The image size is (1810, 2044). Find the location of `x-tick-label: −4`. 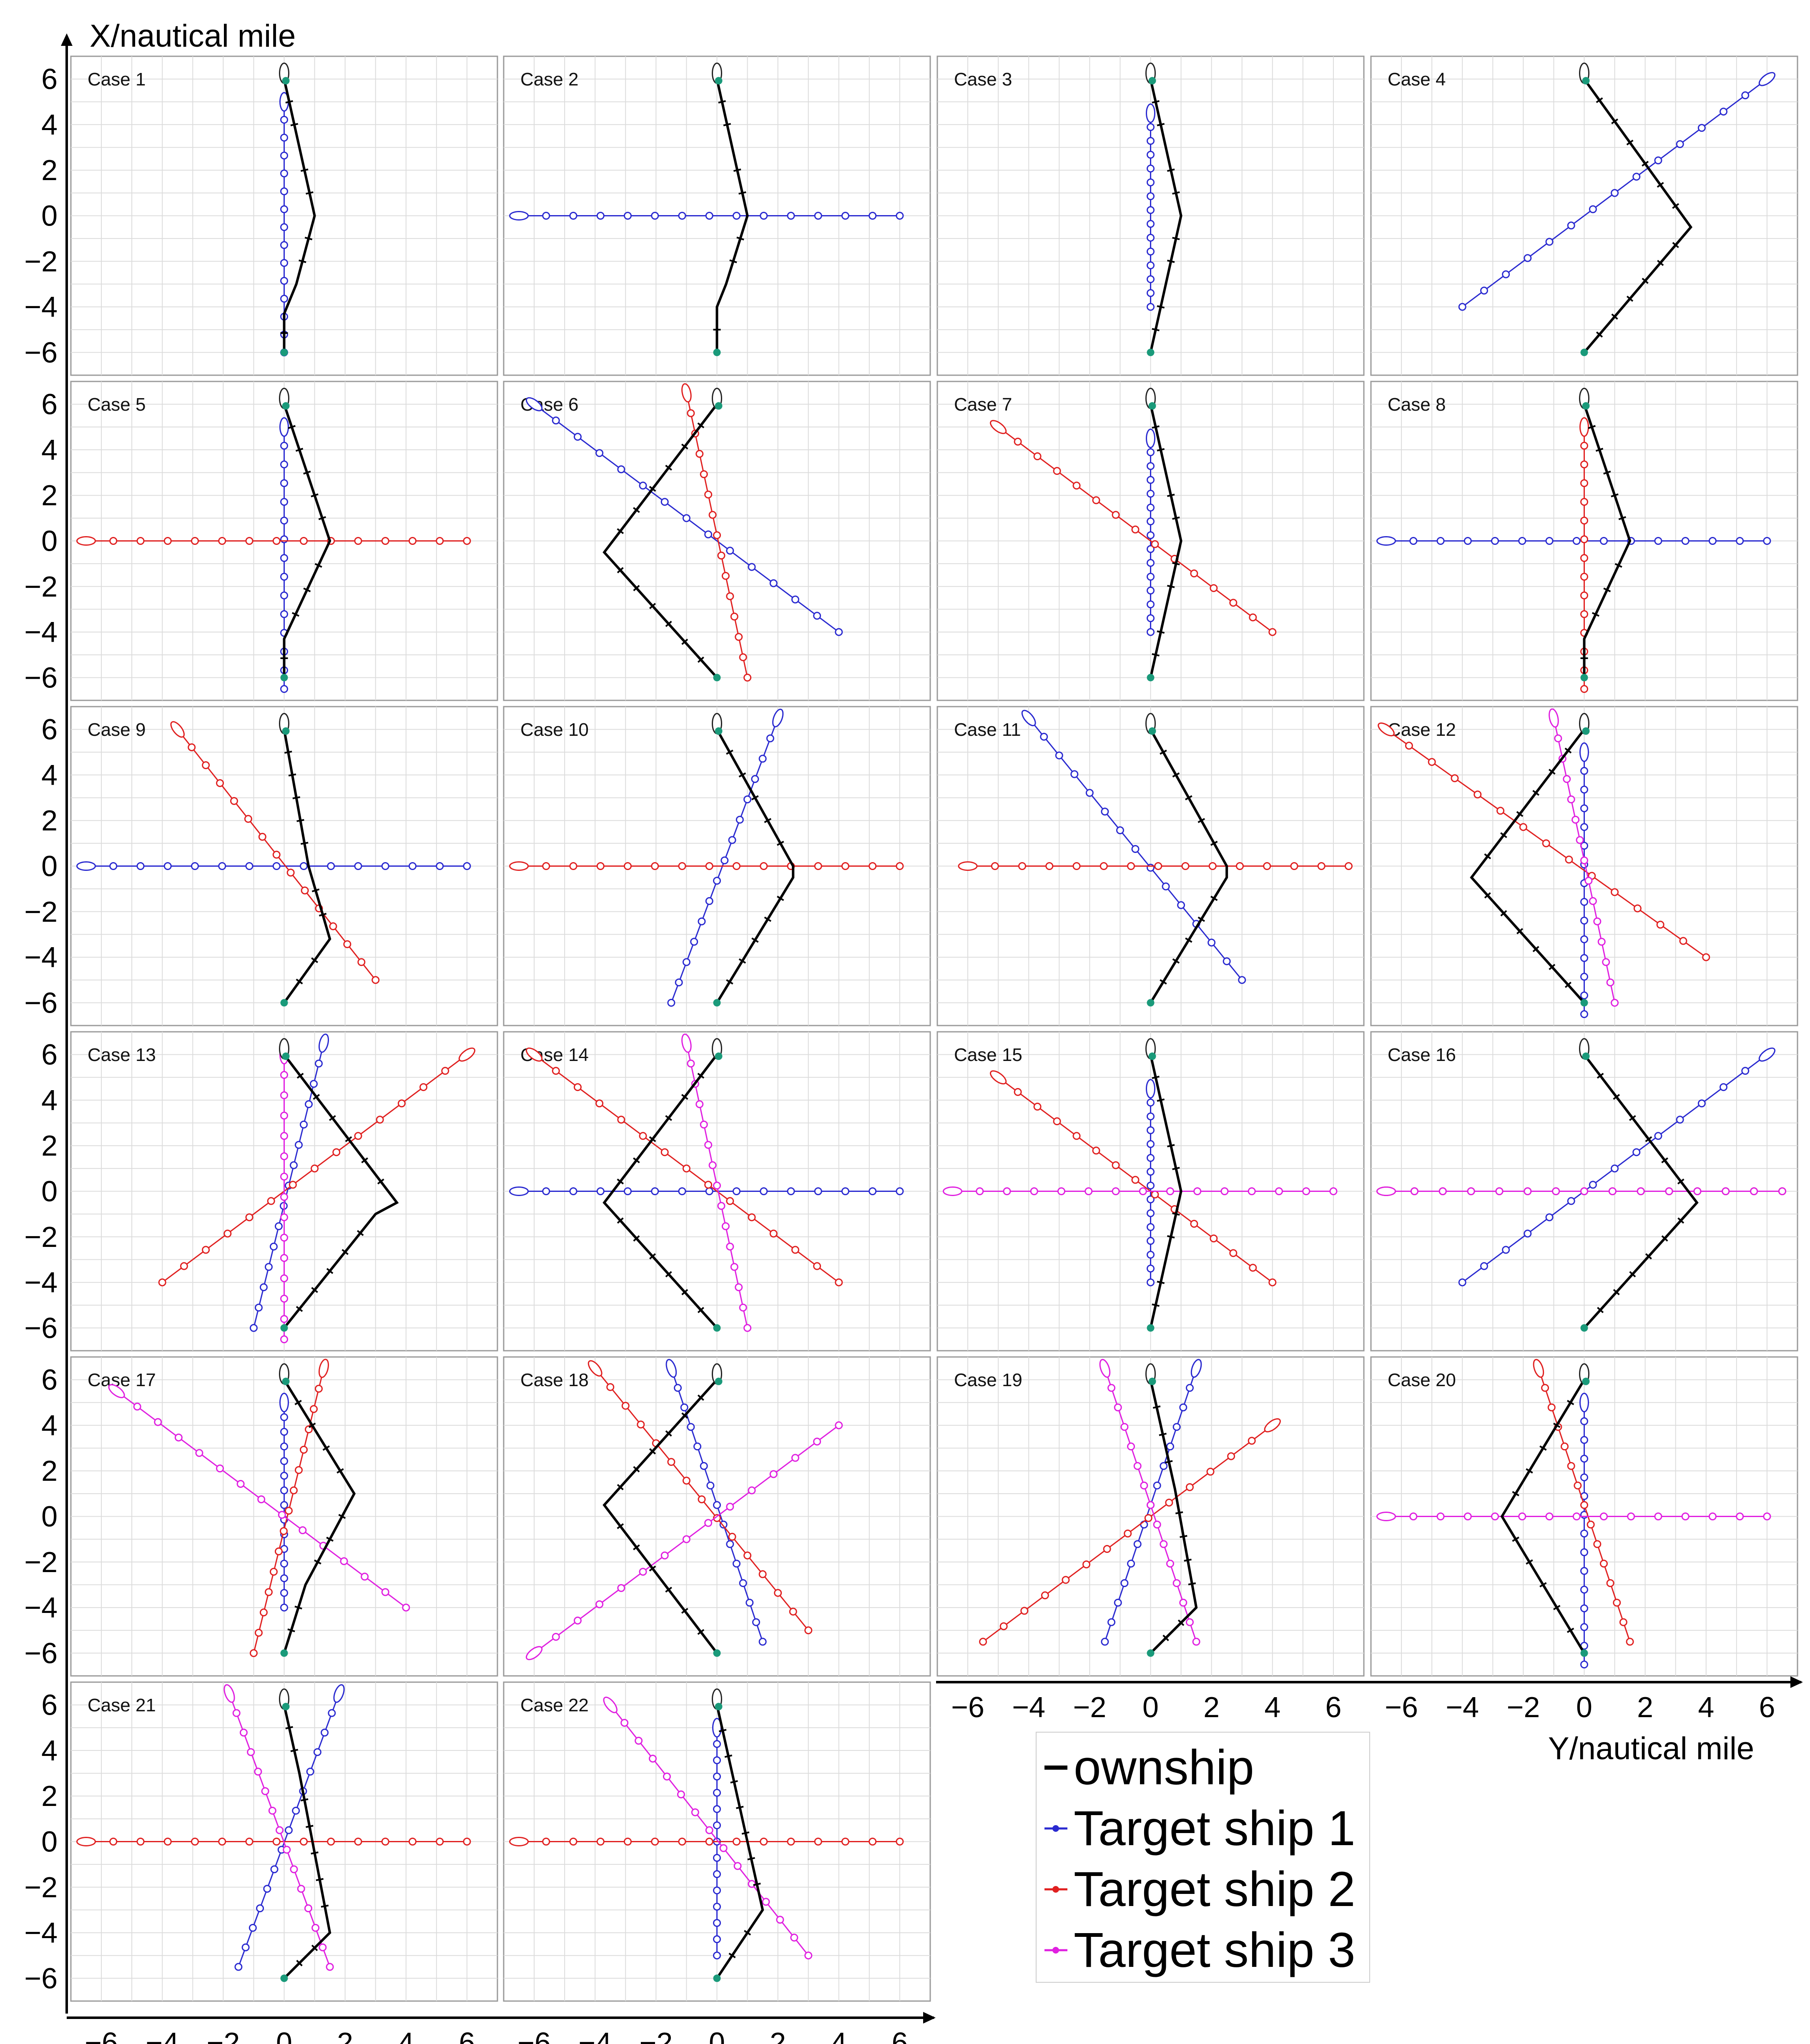

x-tick-label: −4 is located at coordinates (1028, 1707).